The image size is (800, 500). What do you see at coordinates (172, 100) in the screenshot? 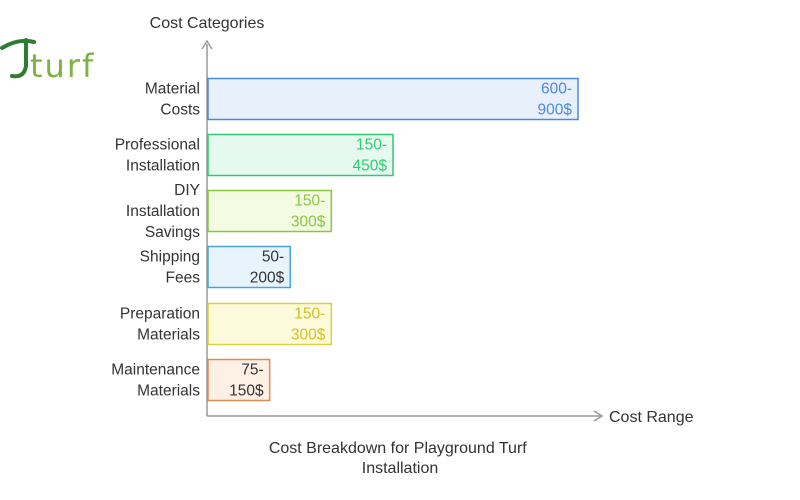
I see `category-label: Material Costs` at bounding box center [172, 100].